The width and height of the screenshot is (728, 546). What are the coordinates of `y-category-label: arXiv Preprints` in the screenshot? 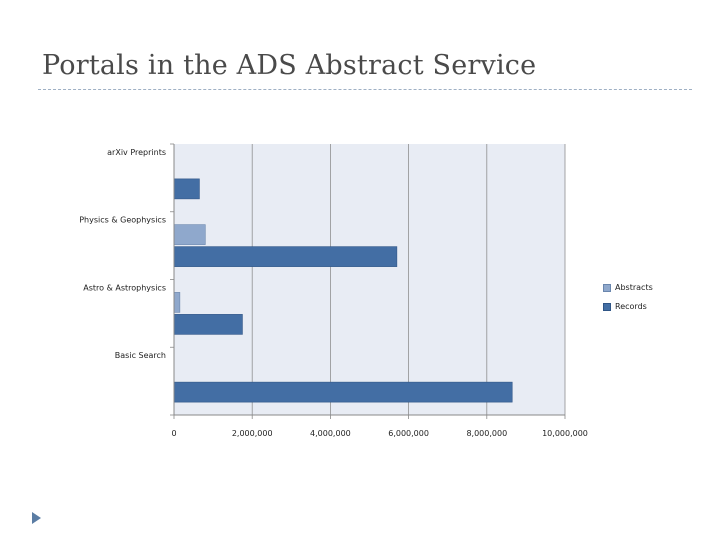 It's located at (136, 152).